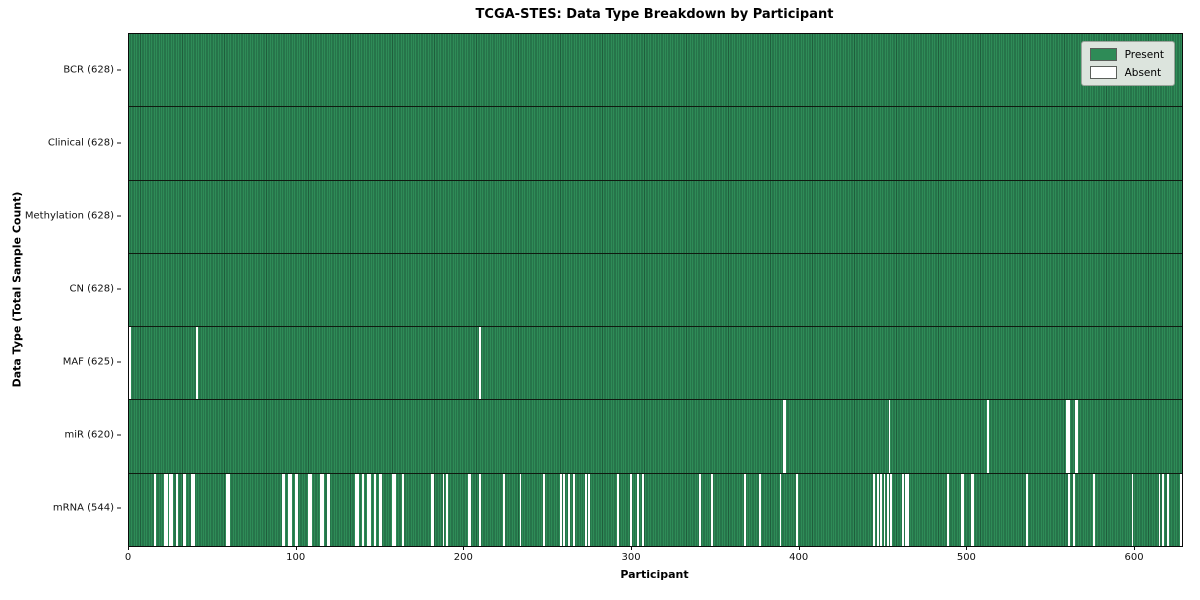  What do you see at coordinates (1143, 72) in the screenshot?
I see `legend-label-absent: Absent` at bounding box center [1143, 72].